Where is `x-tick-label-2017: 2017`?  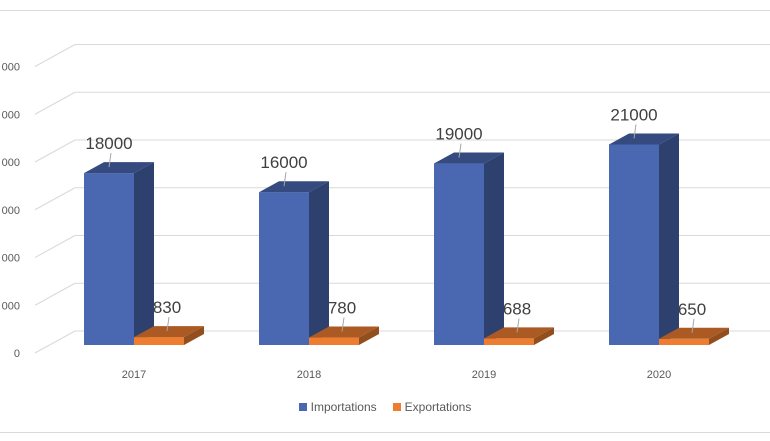
x-tick-label-2017: 2017 is located at coordinates (134, 375).